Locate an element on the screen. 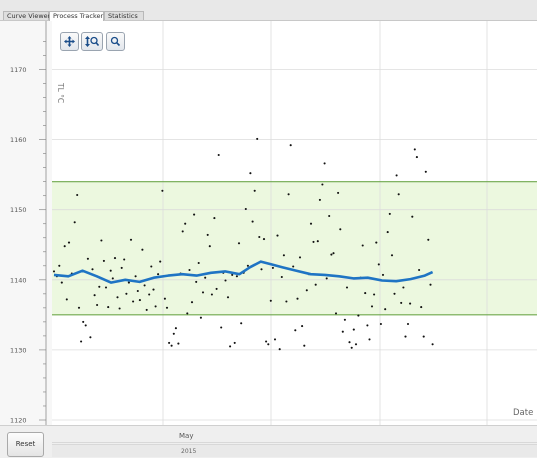 The width and height of the screenshot is (537, 458). trend-line is located at coordinates (243, 272).